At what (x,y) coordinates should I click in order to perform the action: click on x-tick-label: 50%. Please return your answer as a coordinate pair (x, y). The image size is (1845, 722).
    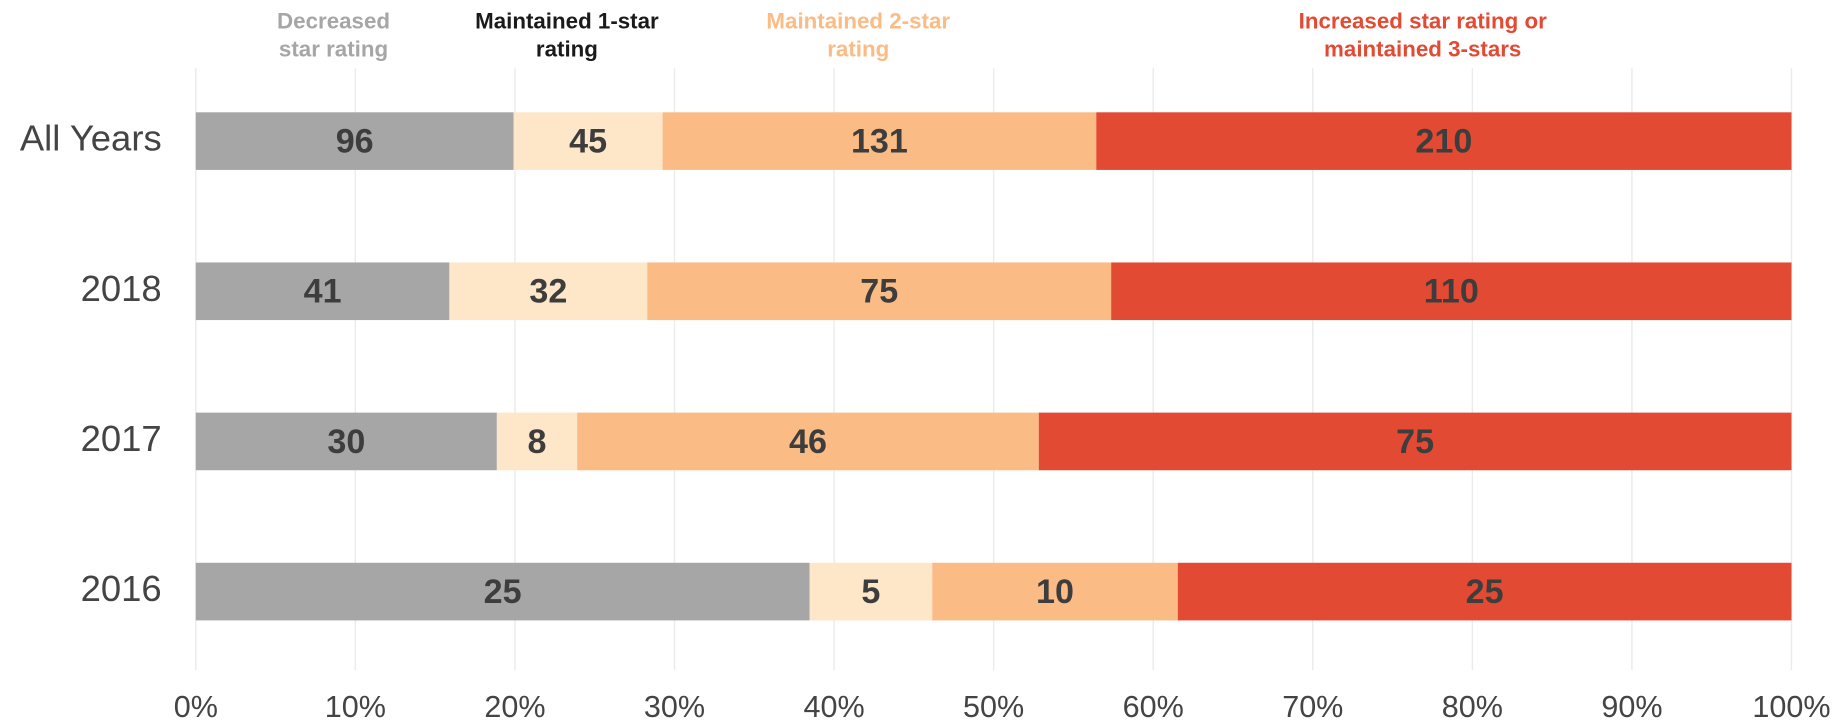
    Looking at the image, I should click on (993, 706).